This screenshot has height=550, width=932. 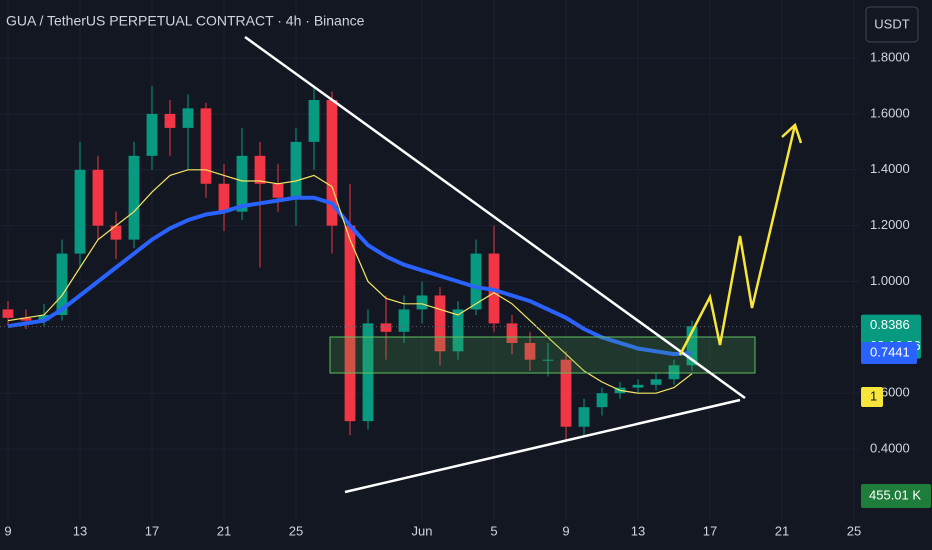 I want to click on y-tick-label: 1.0000, so click(x=890, y=280).